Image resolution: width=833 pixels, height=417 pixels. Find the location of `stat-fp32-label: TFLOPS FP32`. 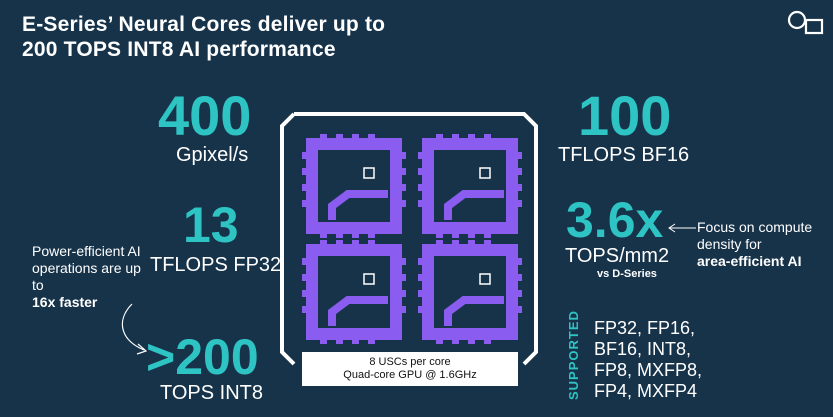

stat-fp32-label: TFLOPS FP32 is located at coordinates (216, 265).